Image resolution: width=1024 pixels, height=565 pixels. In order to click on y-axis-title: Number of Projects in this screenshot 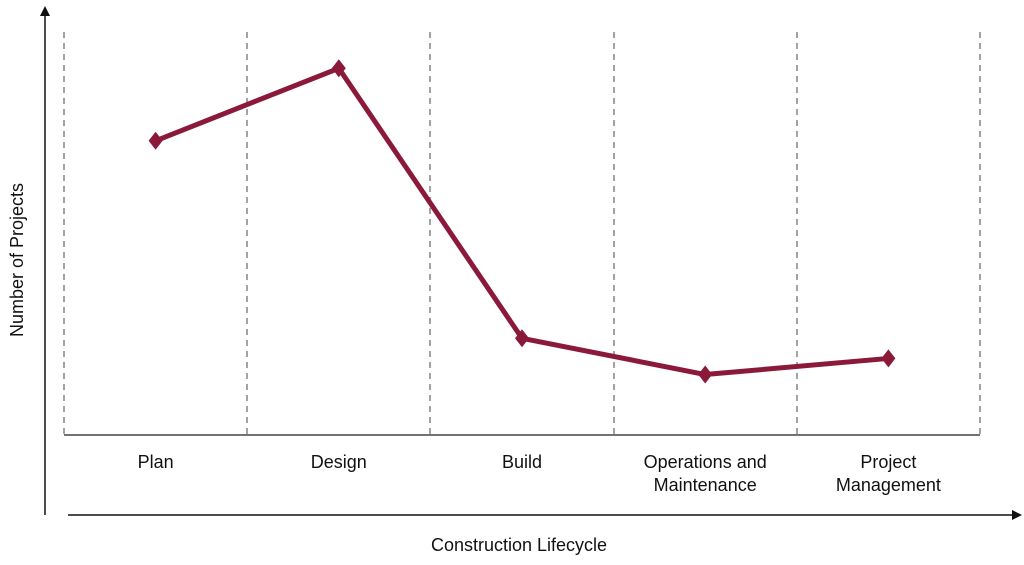, I will do `click(17, 260)`.